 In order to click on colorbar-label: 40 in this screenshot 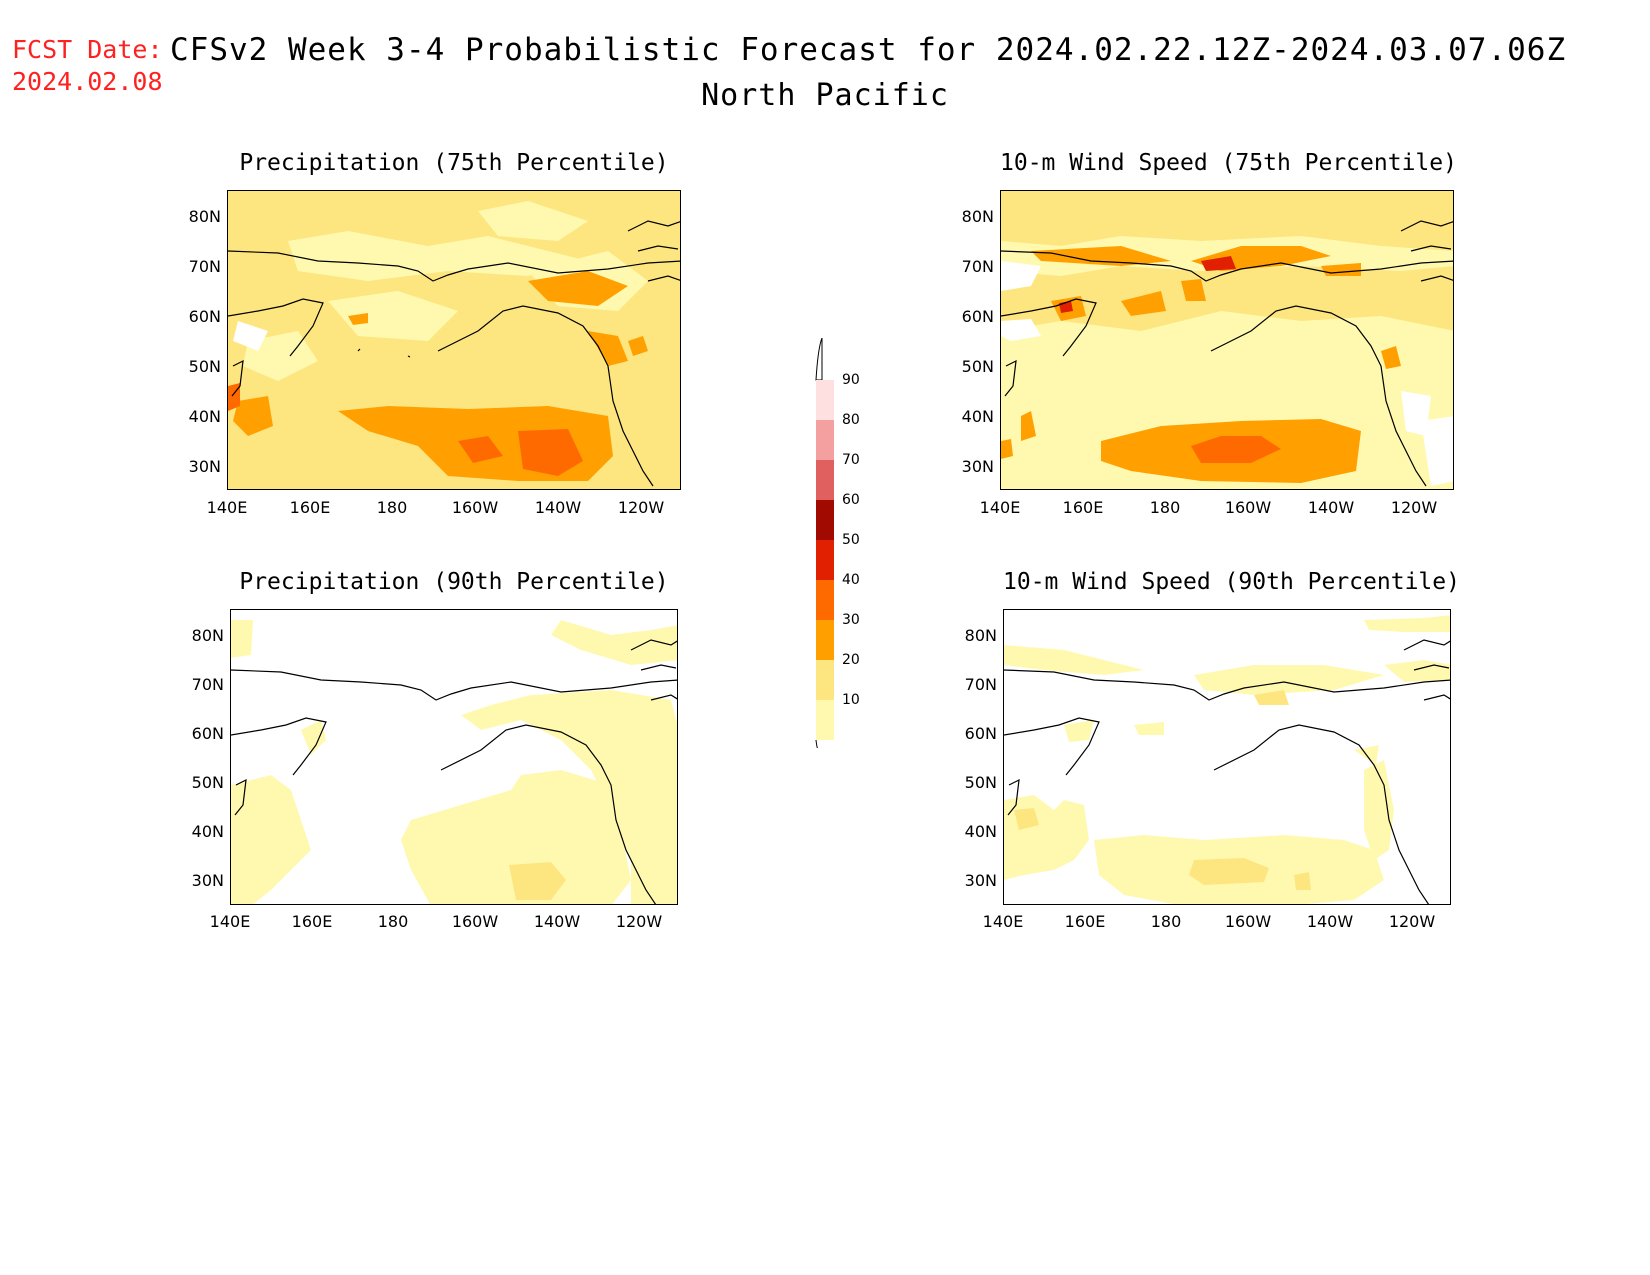, I will do `click(851, 580)`.